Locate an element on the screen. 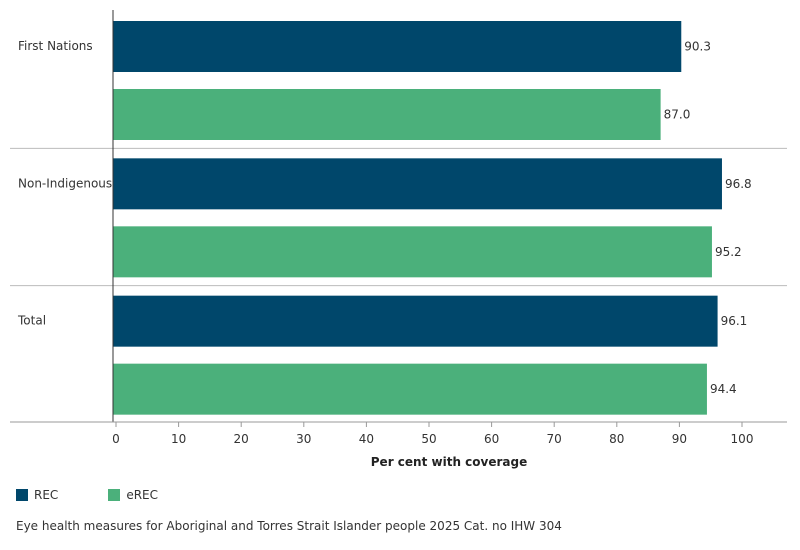 The image size is (800, 550). bar-erec-non-indigenous is located at coordinates (412, 252).